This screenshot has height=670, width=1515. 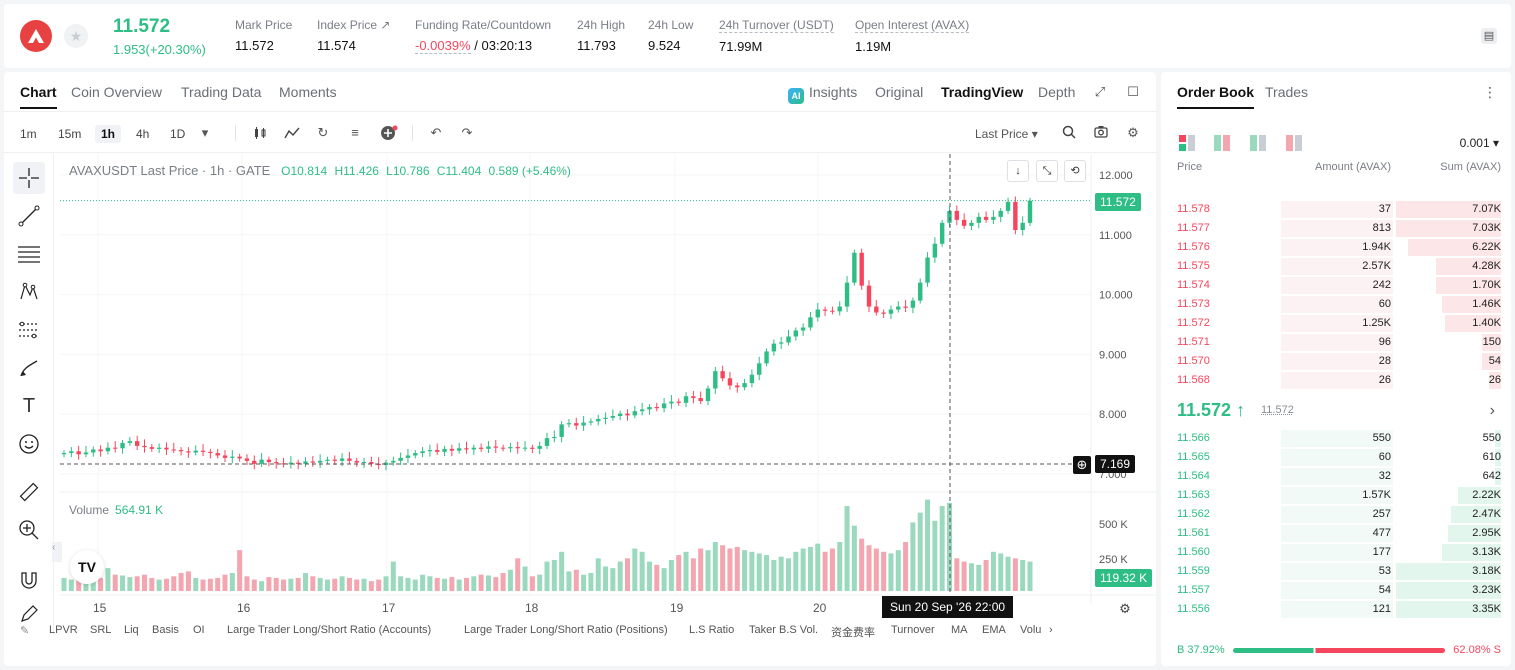 I want to click on ask-row: 11.568 26 26, so click(x=1336, y=380).